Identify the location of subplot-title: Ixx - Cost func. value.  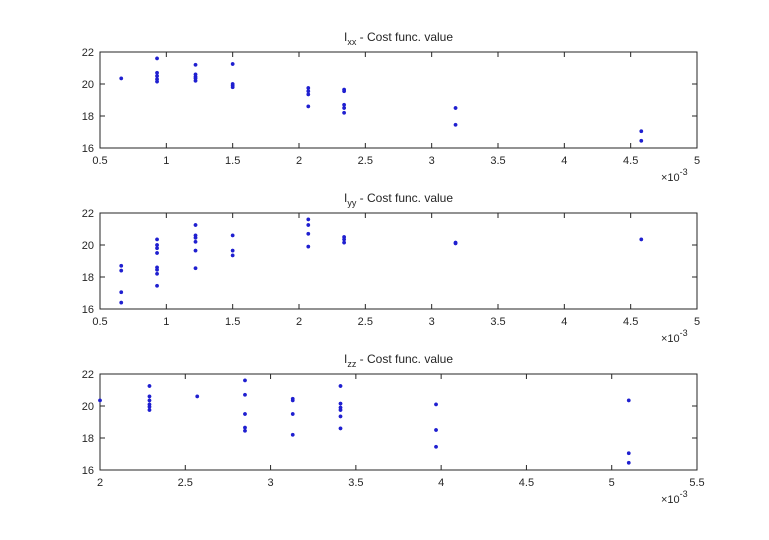
(398, 38).